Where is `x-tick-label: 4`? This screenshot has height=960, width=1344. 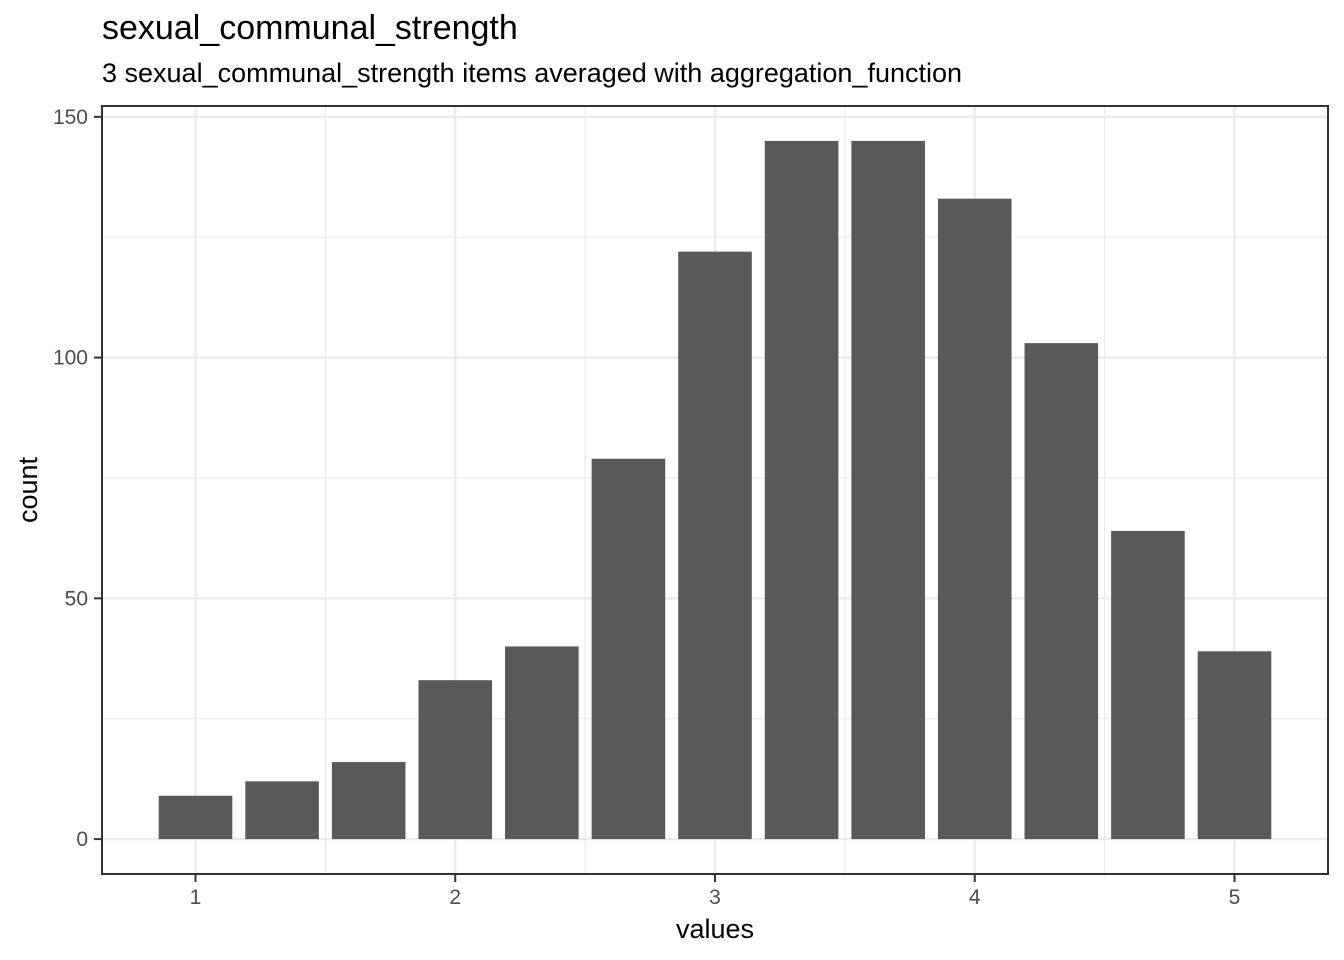
x-tick-label: 4 is located at coordinates (975, 897).